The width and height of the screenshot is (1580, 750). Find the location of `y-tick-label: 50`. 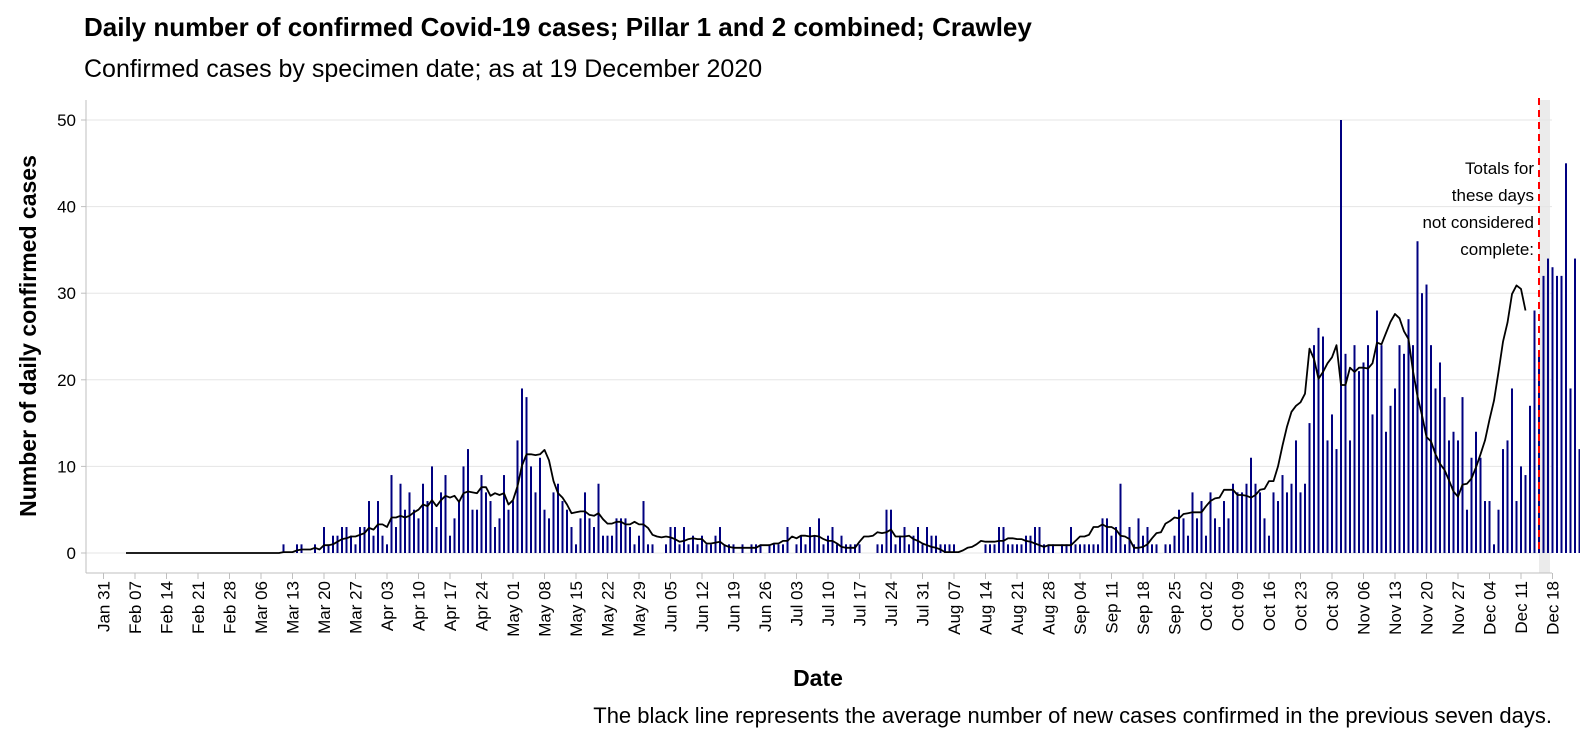

y-tick-label: 50 is located at coordinates (66, 120).